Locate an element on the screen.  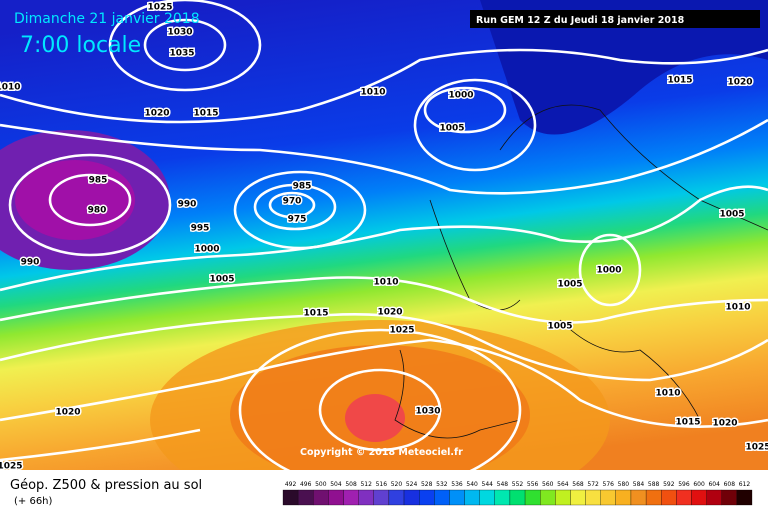
legend-label: 544 is located at coordinates (488, 484).